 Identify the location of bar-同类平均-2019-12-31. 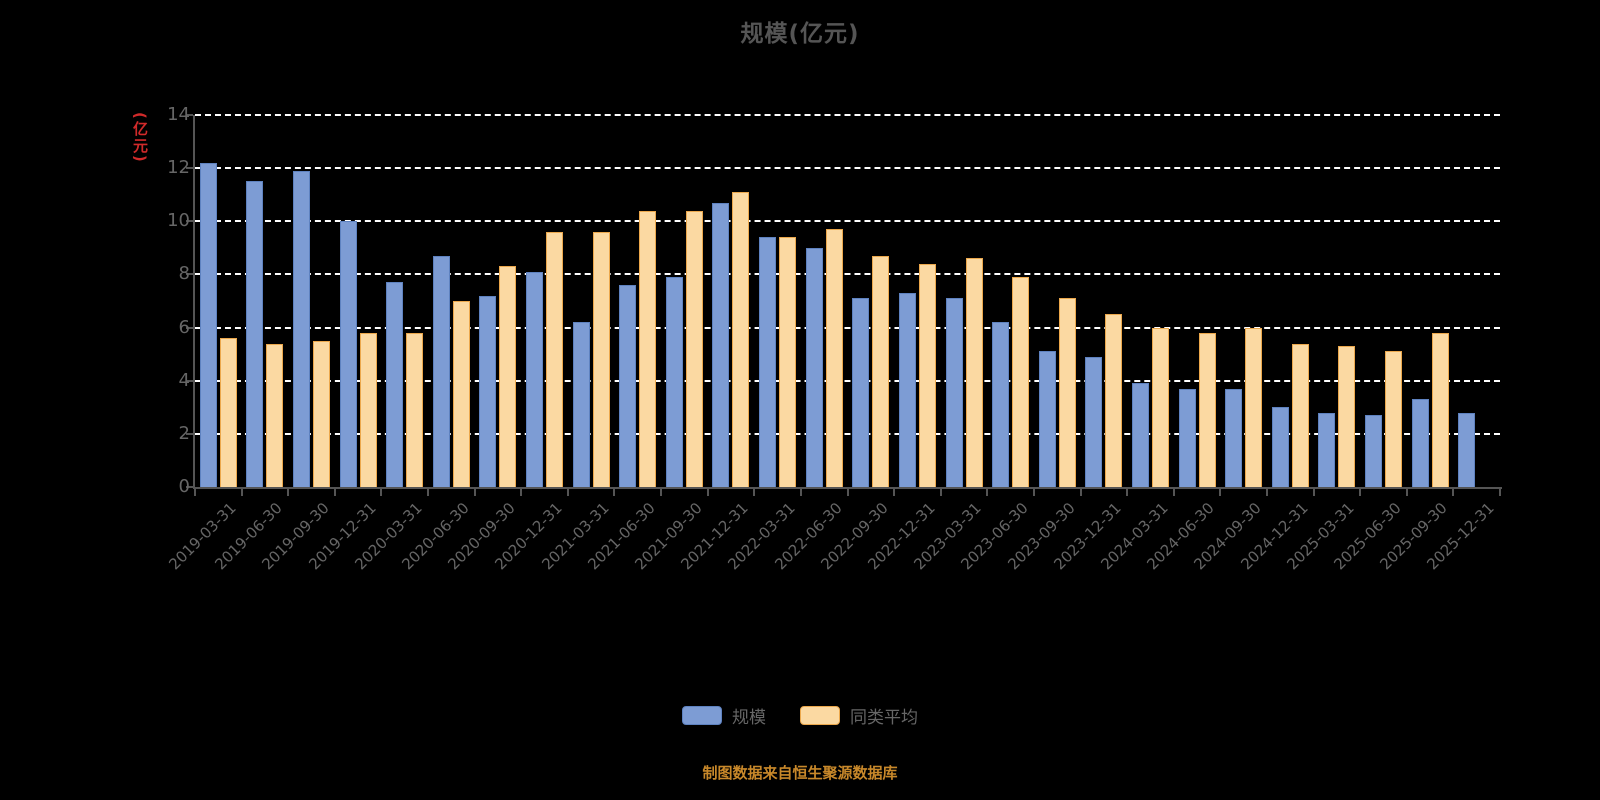
(368, 410).